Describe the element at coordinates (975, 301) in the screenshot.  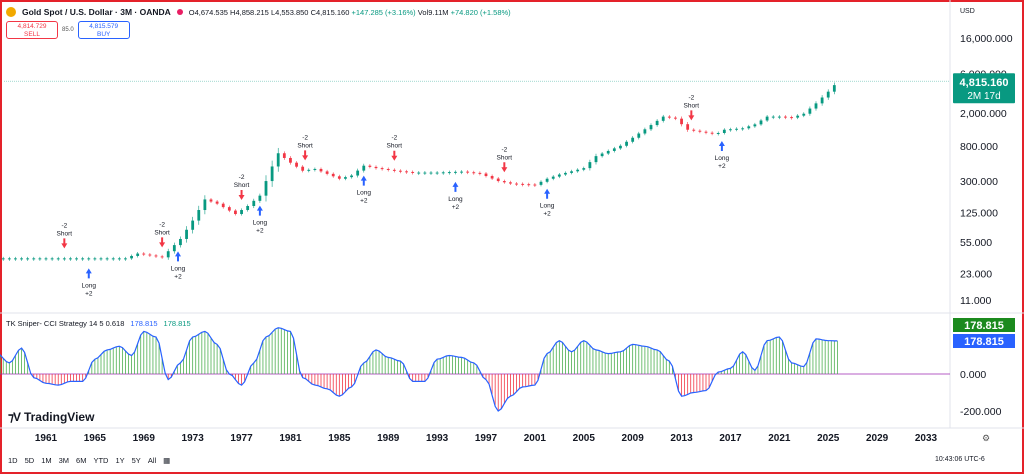
I see `price-axis-label: 11.000` at that location.